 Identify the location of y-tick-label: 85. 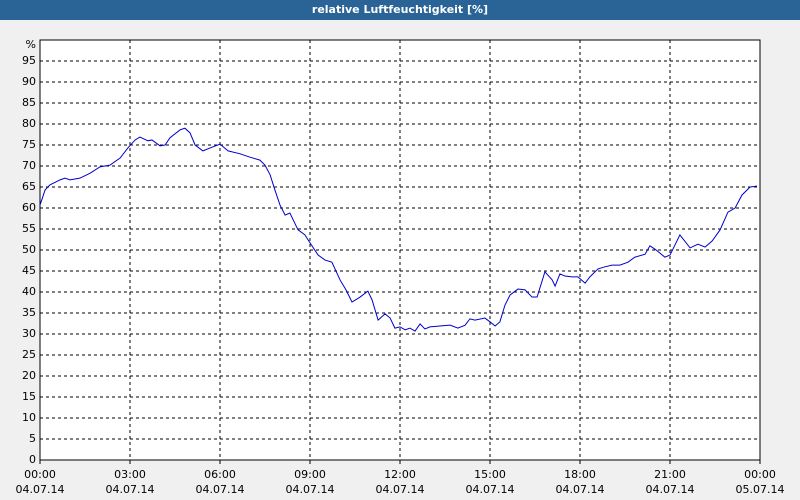
(29, 102).